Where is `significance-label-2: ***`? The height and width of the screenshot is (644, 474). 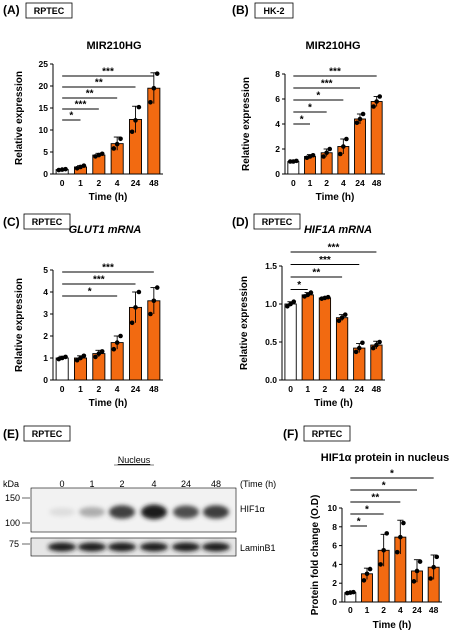 significance-label-2: *** is located at coordinates (81, 105).